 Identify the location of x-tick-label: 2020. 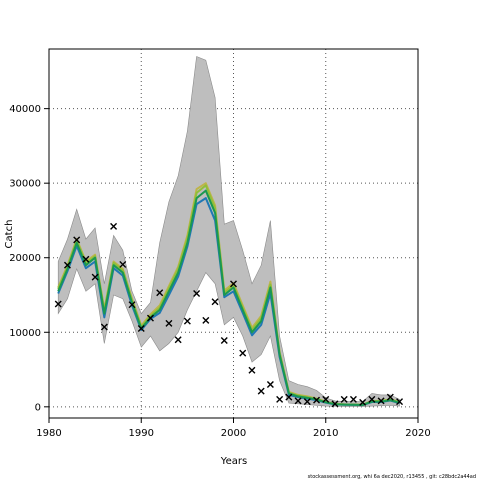
(417, 433).